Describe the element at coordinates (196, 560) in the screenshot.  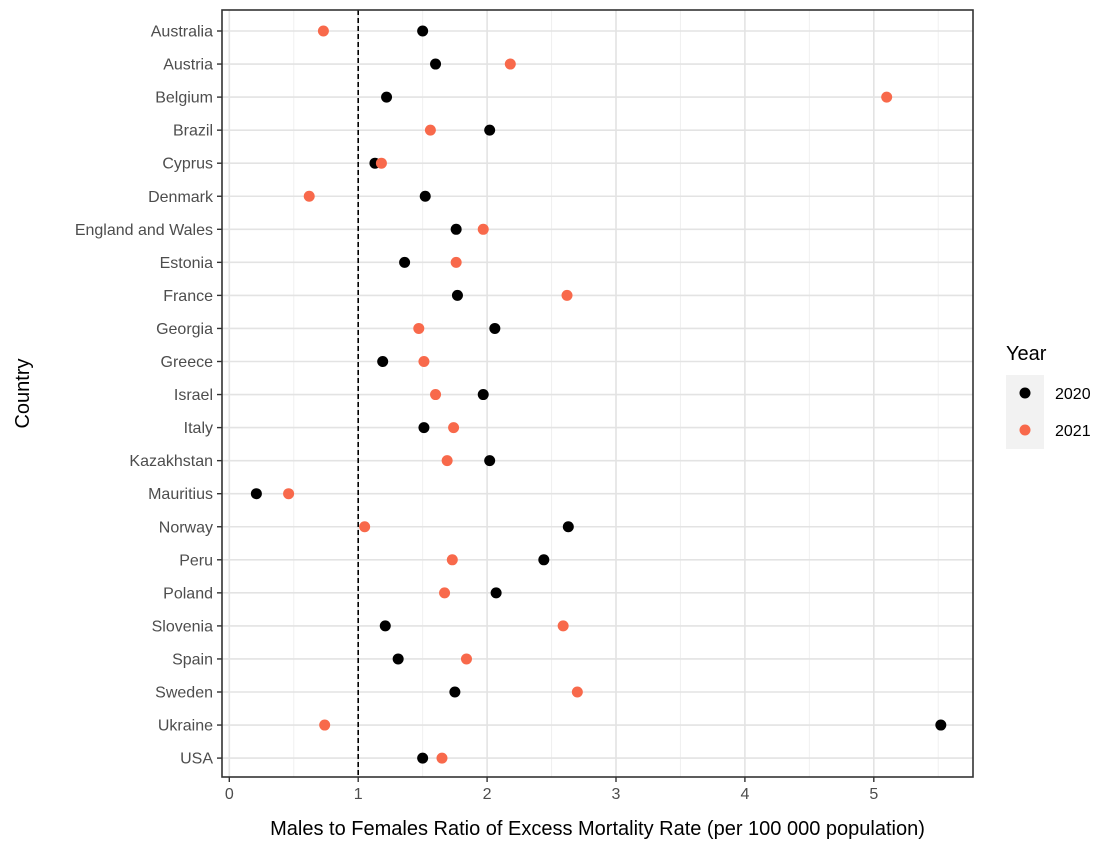
I see `y-tick-label: Peru` at that location.